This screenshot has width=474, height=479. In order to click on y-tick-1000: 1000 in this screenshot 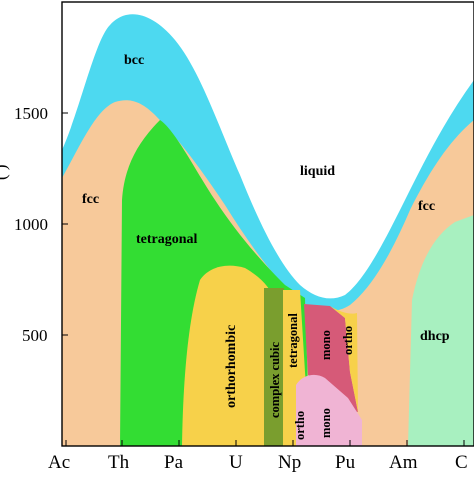, I will do `click(31, 224)`.